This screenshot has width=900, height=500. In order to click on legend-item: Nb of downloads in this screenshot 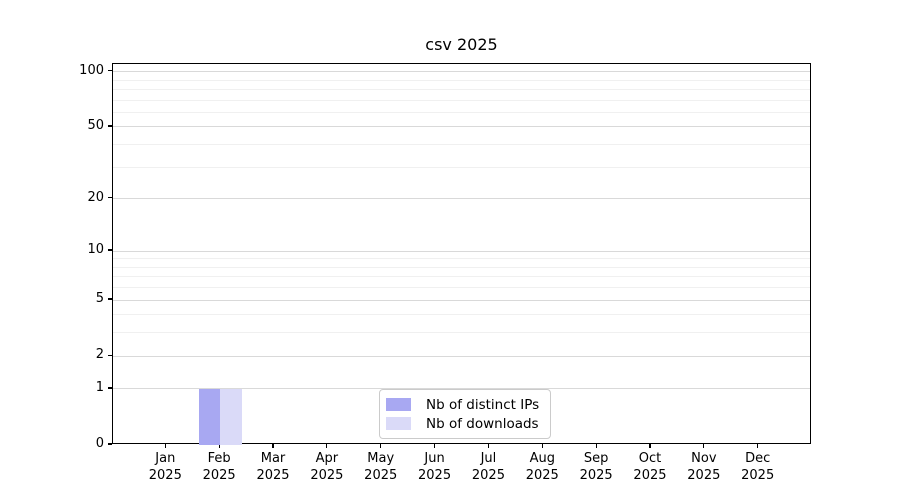, I will do `click(462, 423)`.